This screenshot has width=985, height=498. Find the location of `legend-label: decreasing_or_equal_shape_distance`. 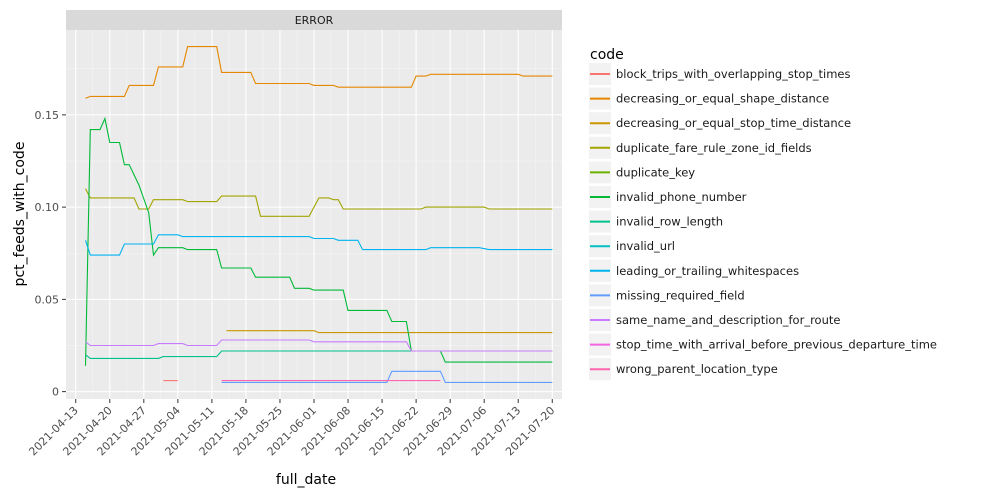

legend-label: decreasing_or_equal_shape_distance is located at coordinates (722, 99).